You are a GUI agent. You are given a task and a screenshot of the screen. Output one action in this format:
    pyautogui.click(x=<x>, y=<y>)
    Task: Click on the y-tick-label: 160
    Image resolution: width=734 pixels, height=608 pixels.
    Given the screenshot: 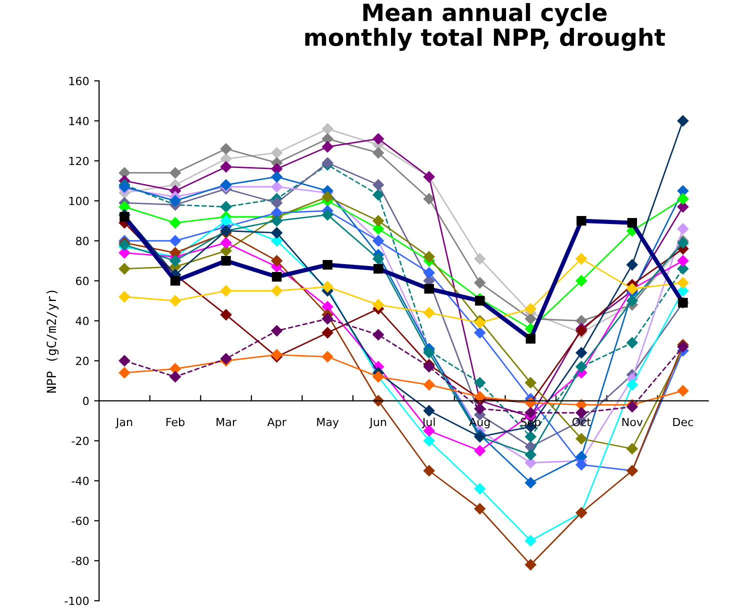 What is the action you would take?
    pyautogui.click(x=79, y=81)
    